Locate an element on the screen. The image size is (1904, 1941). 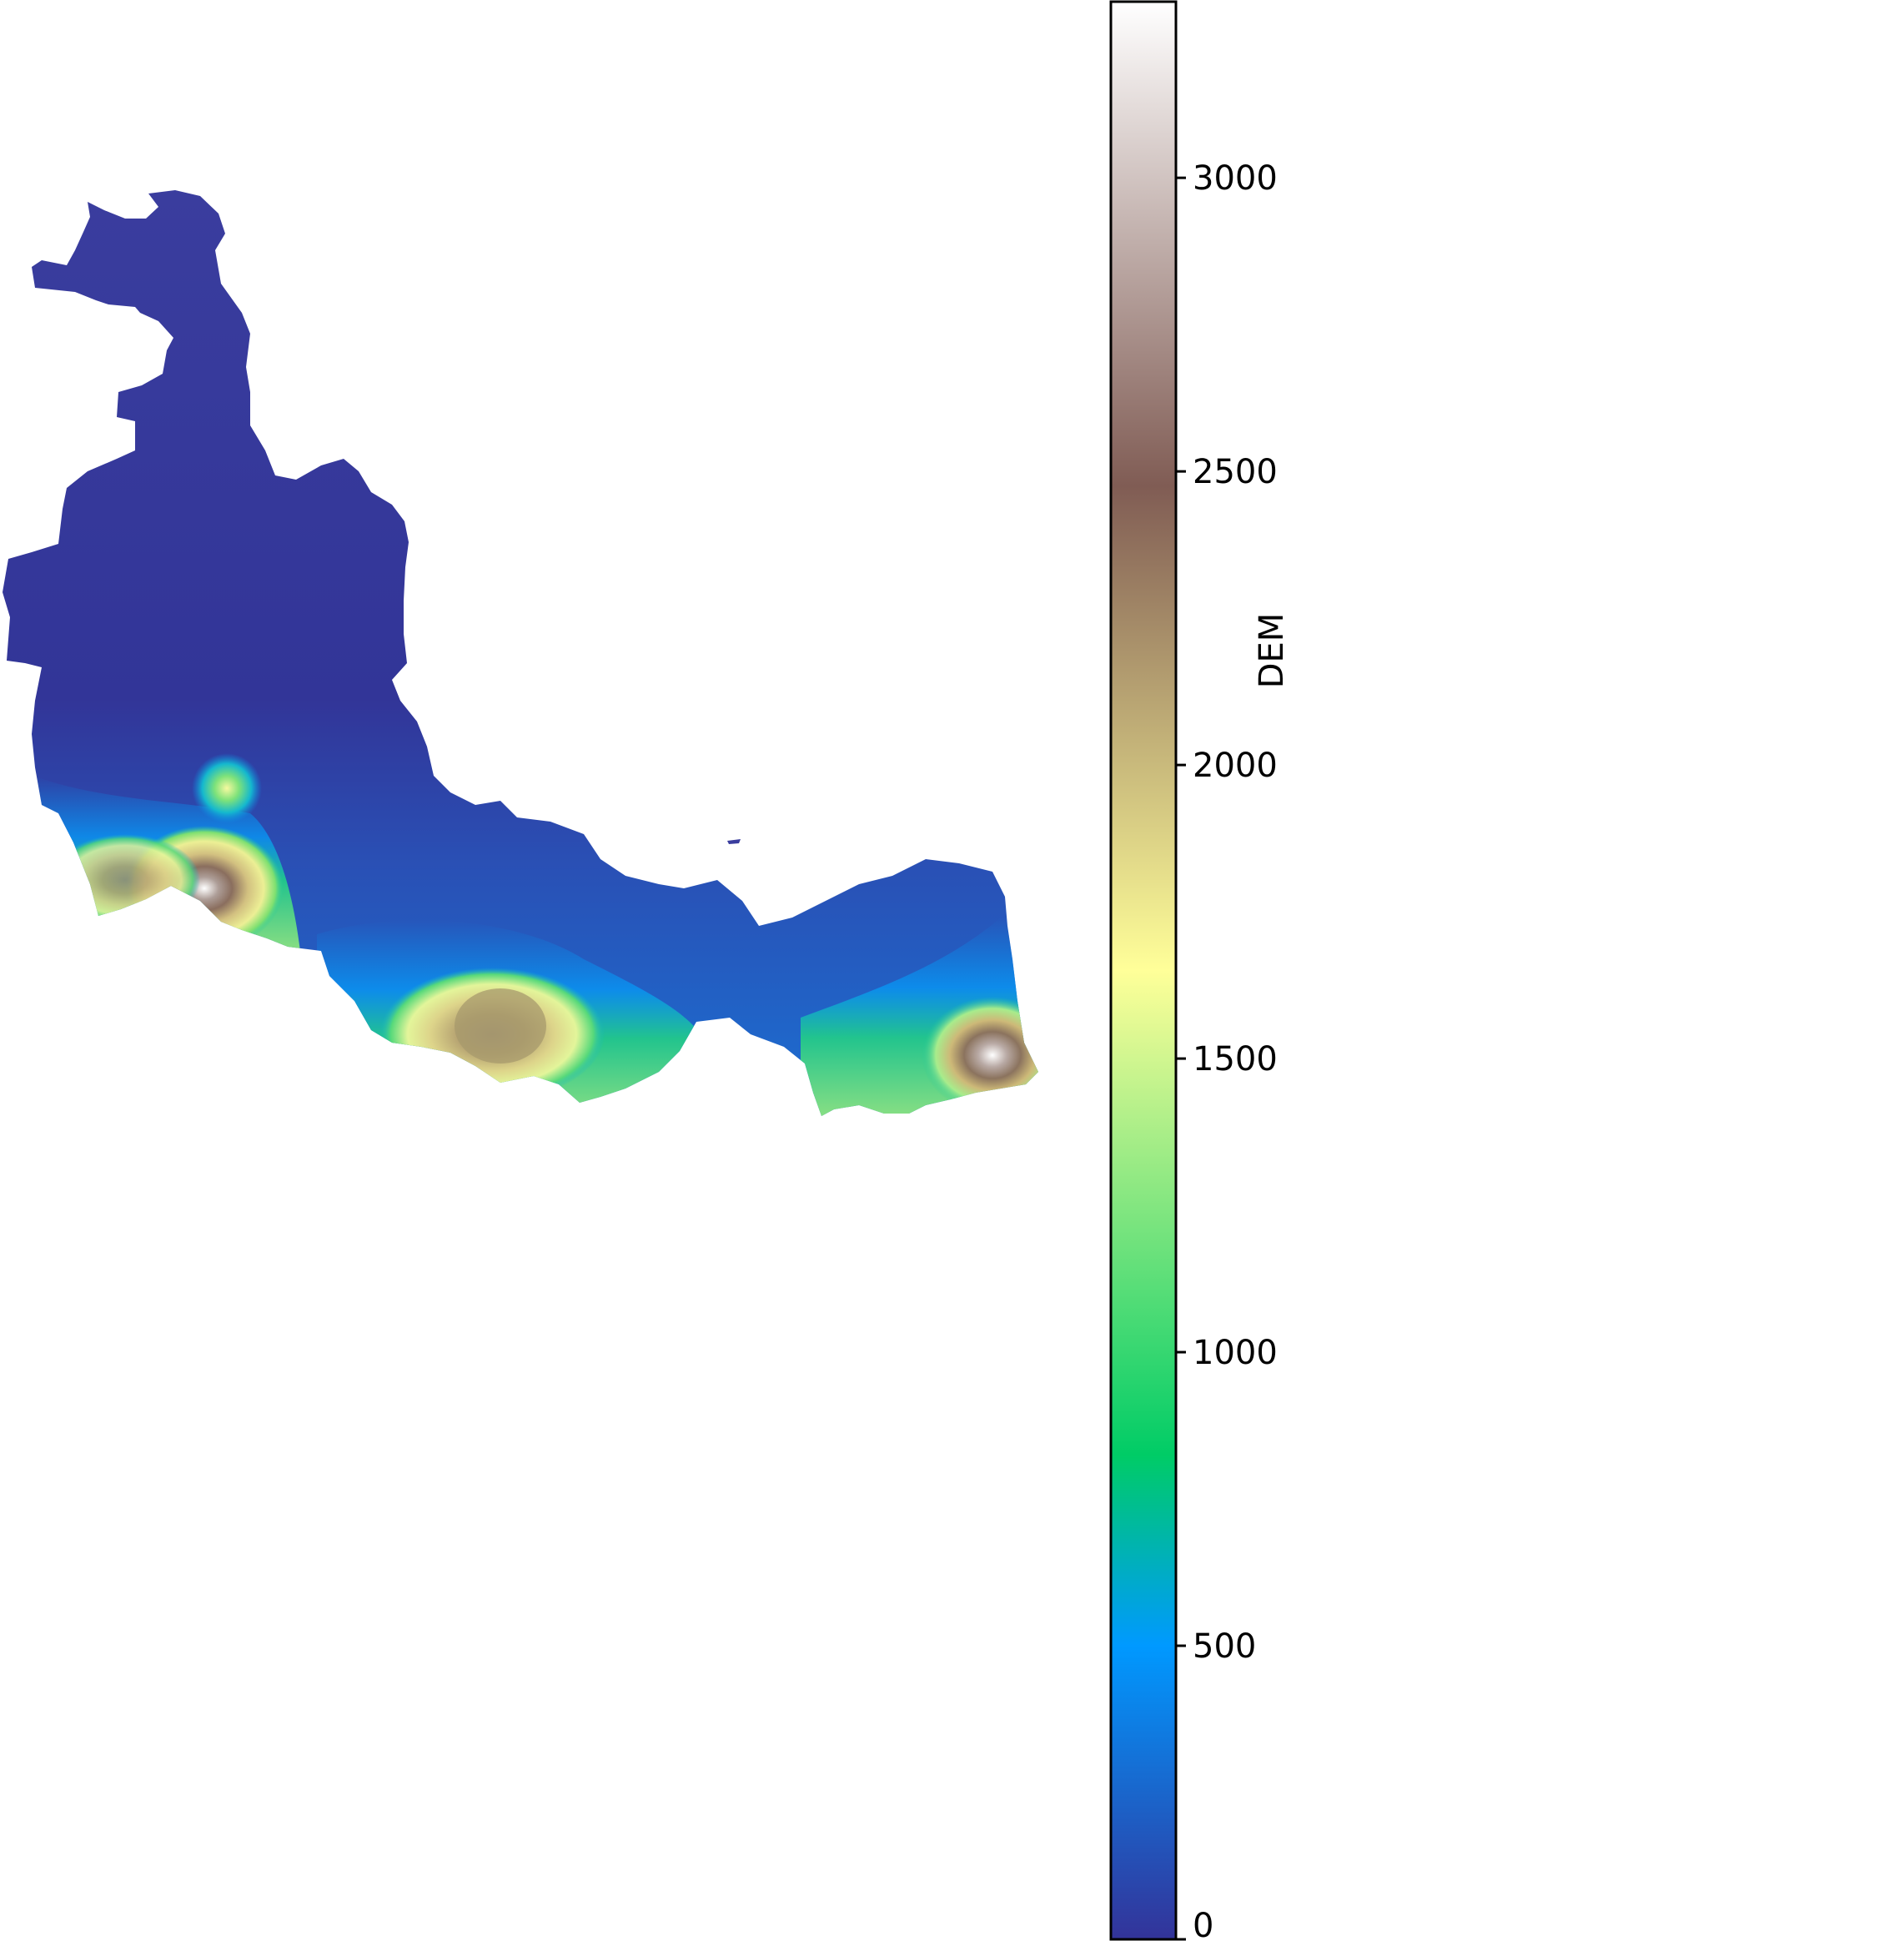
colorbar: 0 500 1000 1500 2000 2500 3000 DEM is located at coordinates (1200, 970).